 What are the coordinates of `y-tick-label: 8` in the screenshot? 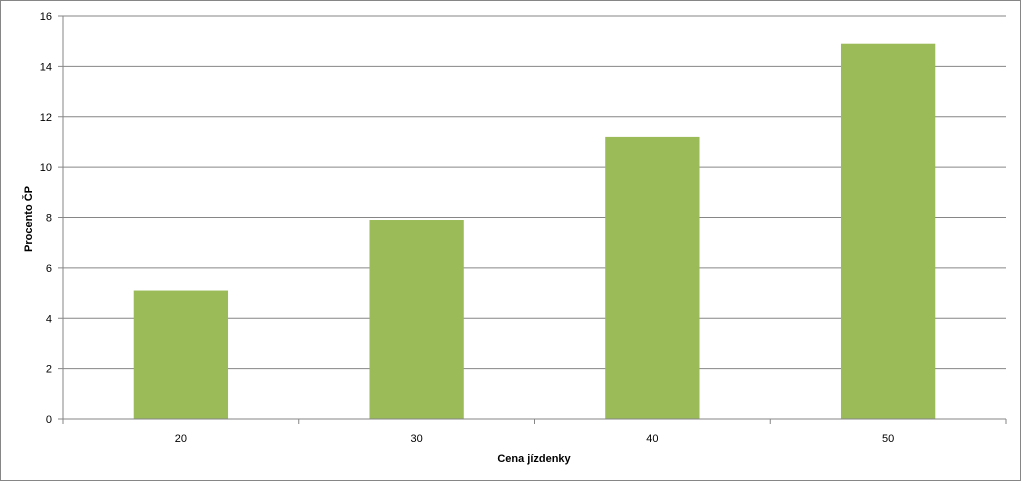 It's located at (49, 219).